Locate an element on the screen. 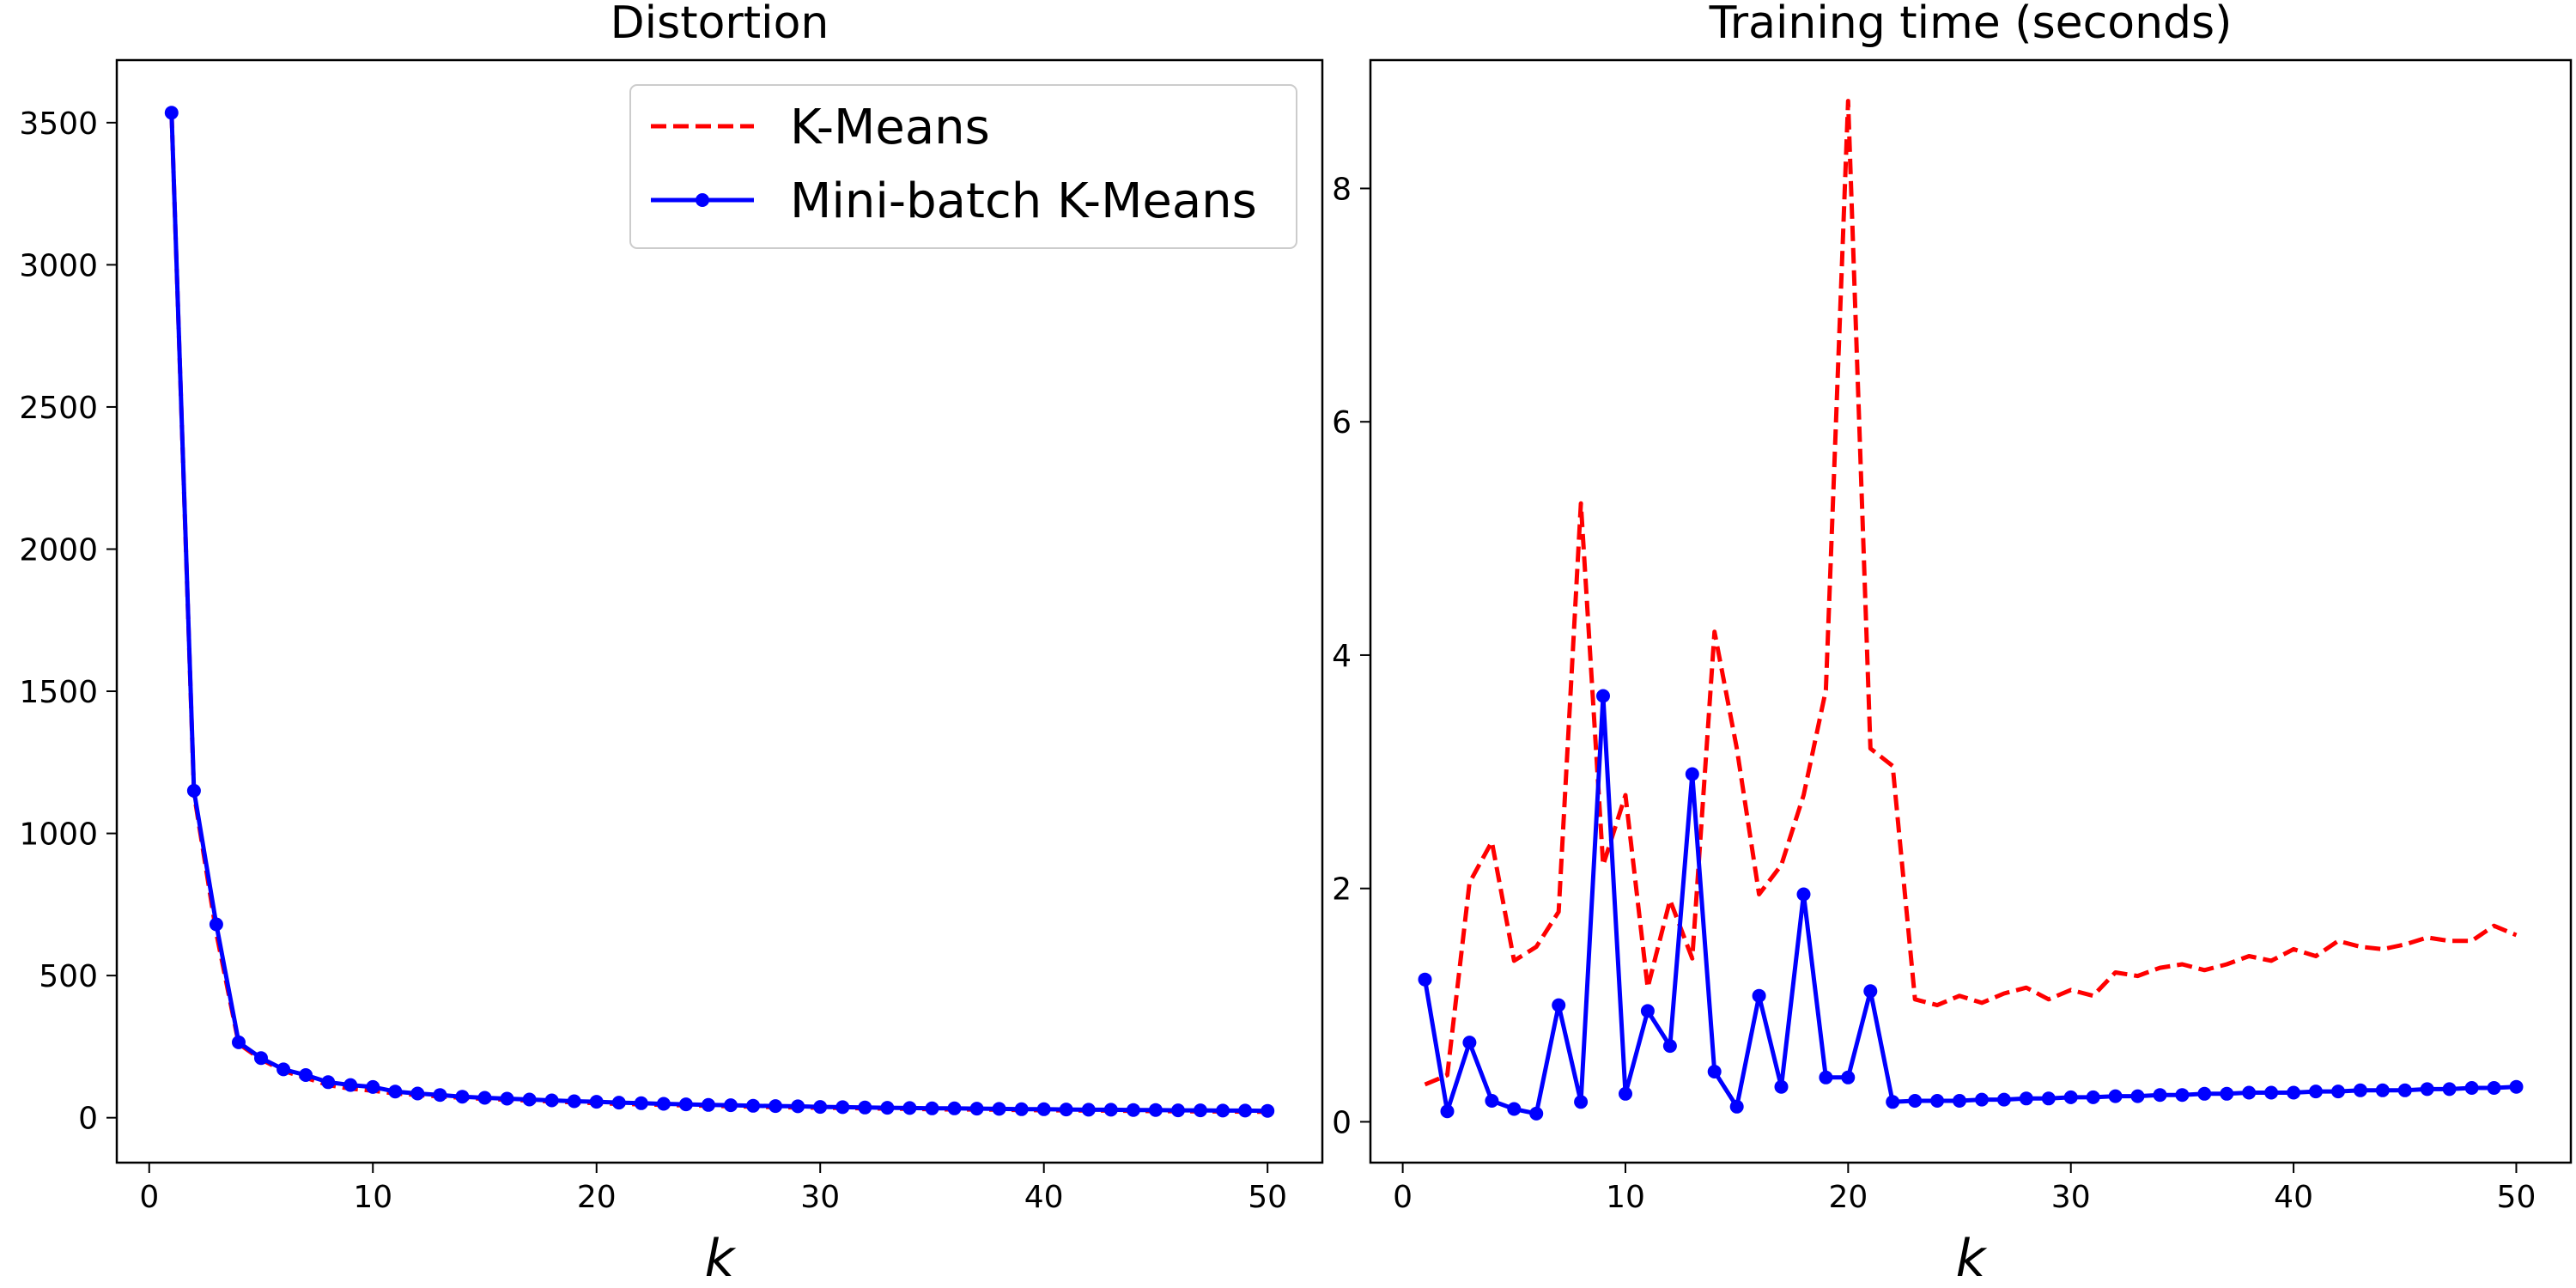 The height and width of the screenshot is (1288, 2576). x-tick-label: 50 is located at coordinates (1268, 1197).